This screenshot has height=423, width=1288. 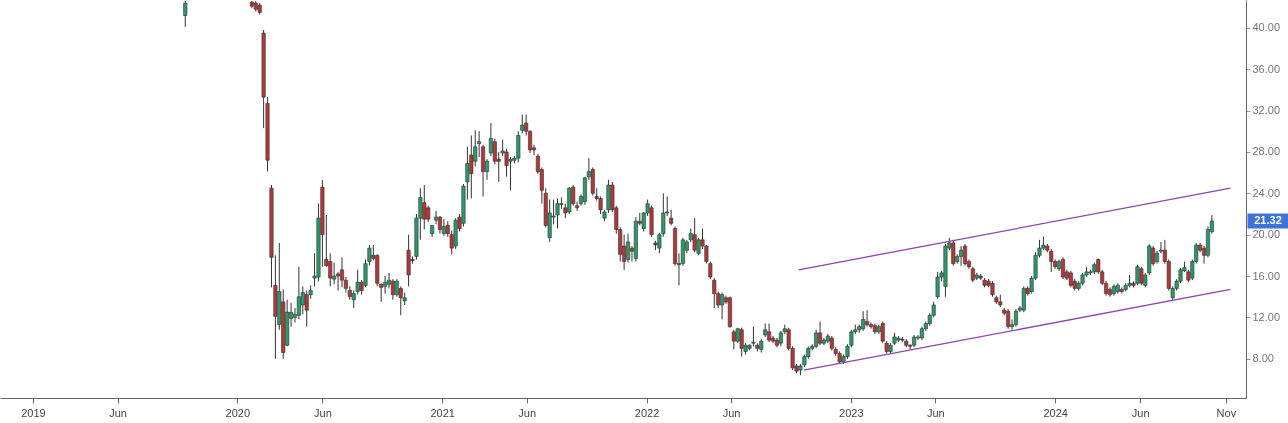 What do you see at coordinates (1266, 110) in the screenshot?
I see `y-tick-label: 32.00` at bounding box center [1266, 110].